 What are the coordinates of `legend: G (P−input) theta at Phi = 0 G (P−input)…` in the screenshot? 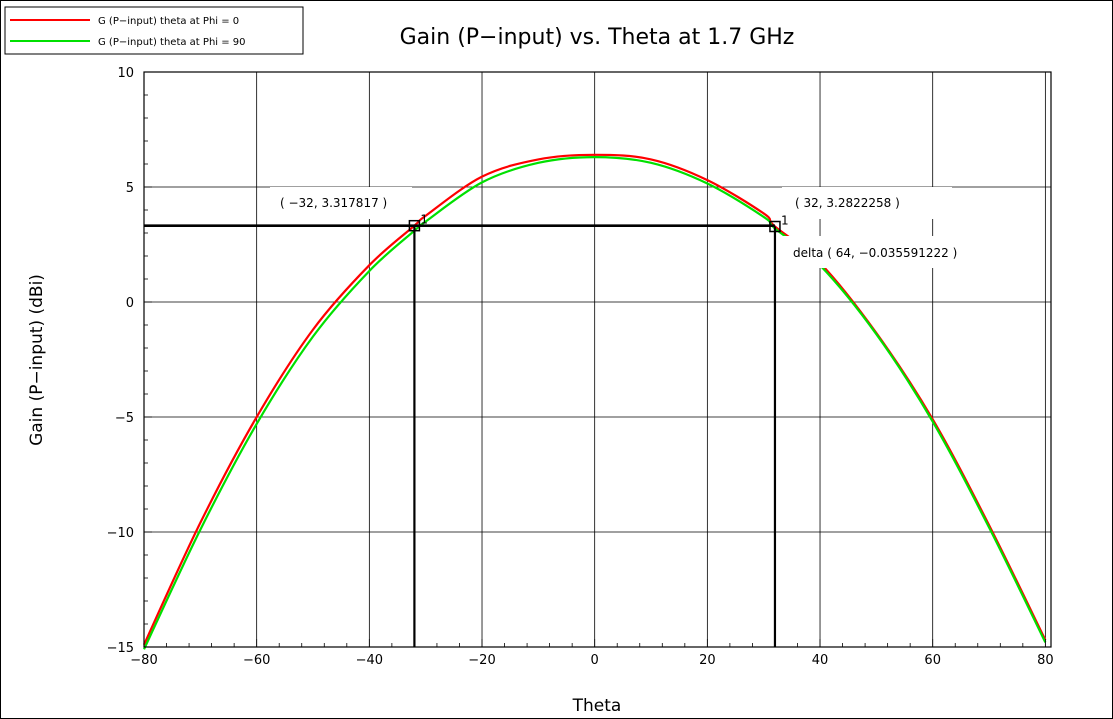 It's located at (154, 30).